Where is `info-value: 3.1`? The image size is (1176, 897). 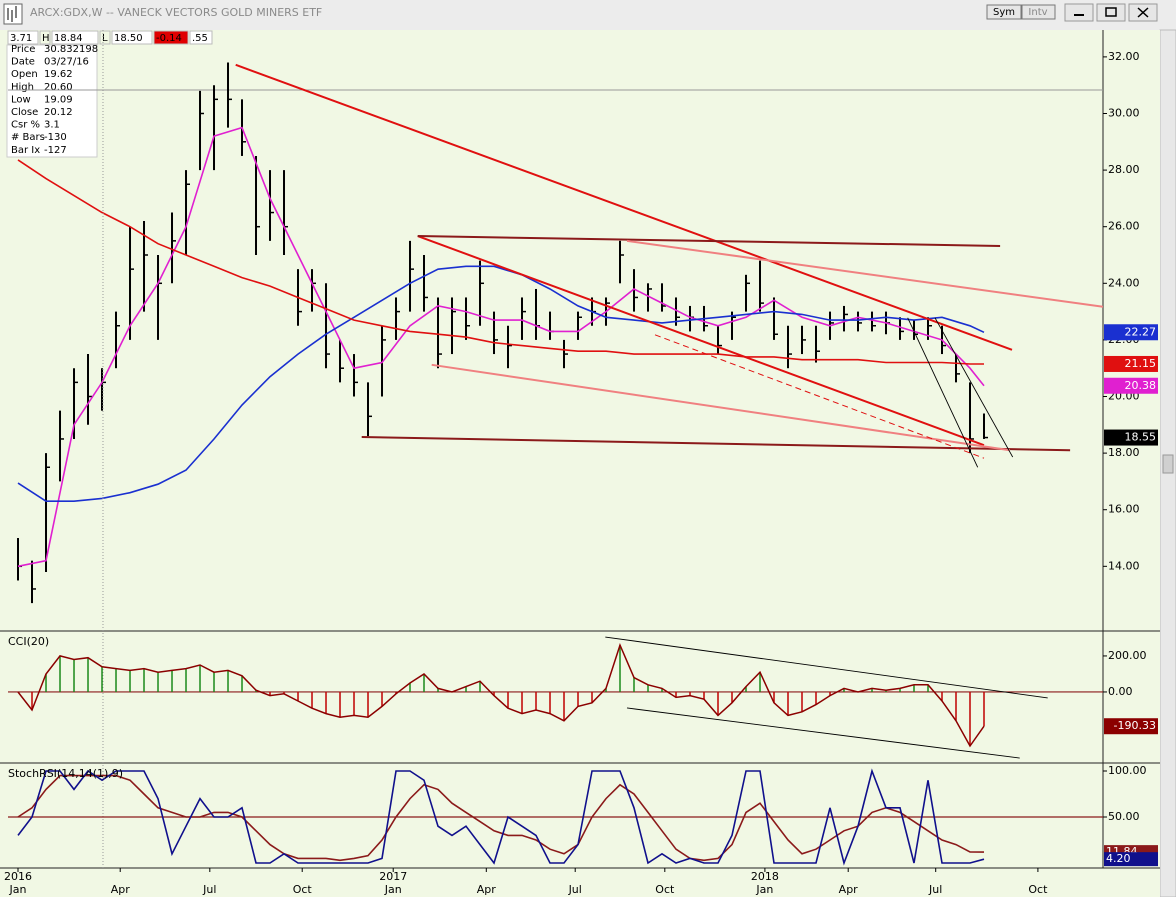 info-value: 3.1 is located at coordinates (52, 125).